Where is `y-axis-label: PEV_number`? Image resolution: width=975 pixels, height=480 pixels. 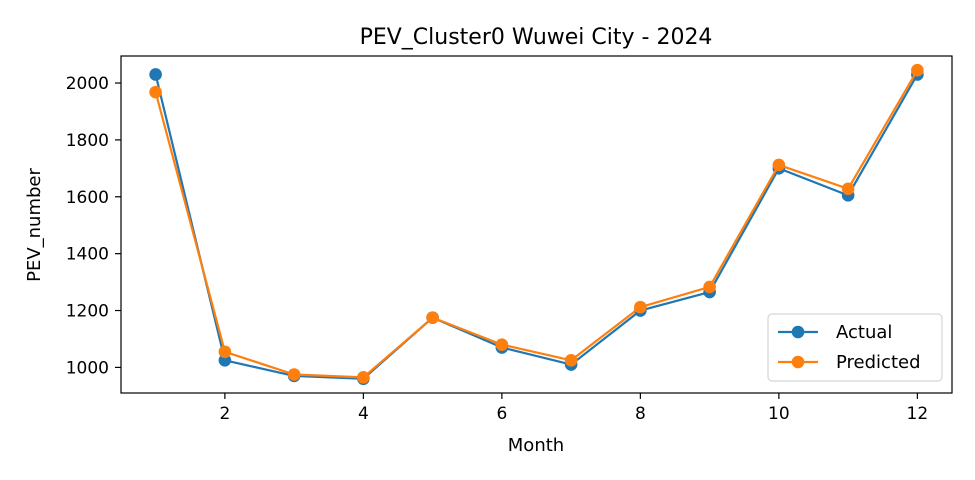
y-axis-label: PEV_number is located at coordinates (34, 225).